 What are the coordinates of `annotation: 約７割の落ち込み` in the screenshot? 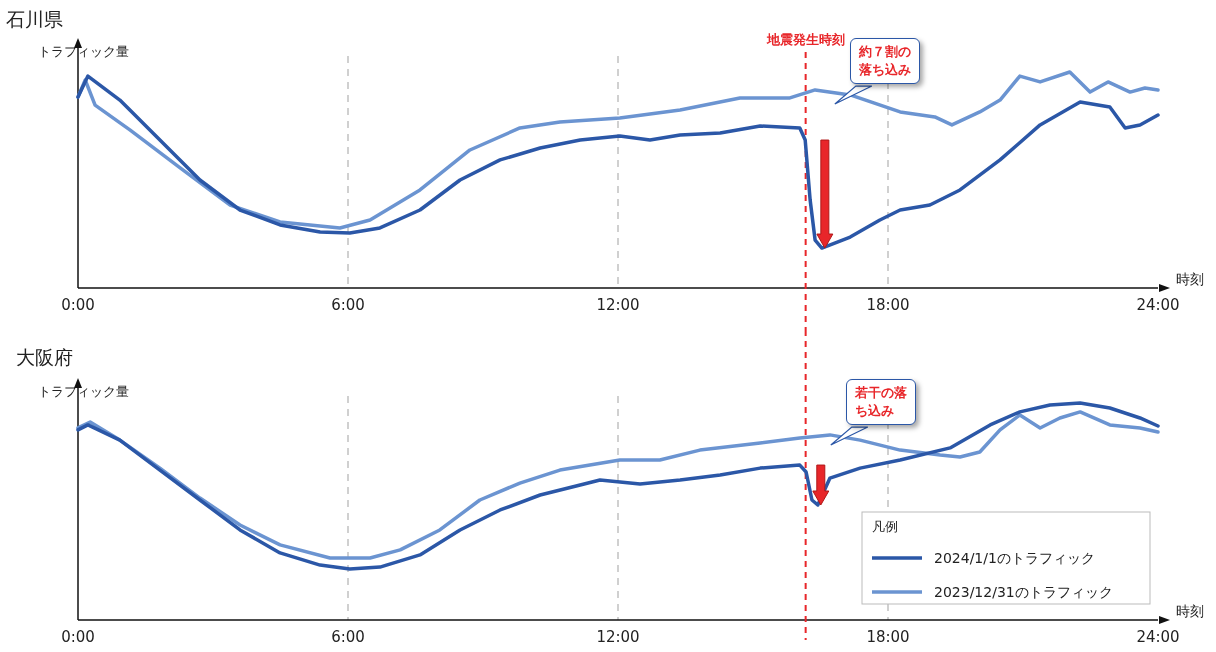 It's located at (884, 61).